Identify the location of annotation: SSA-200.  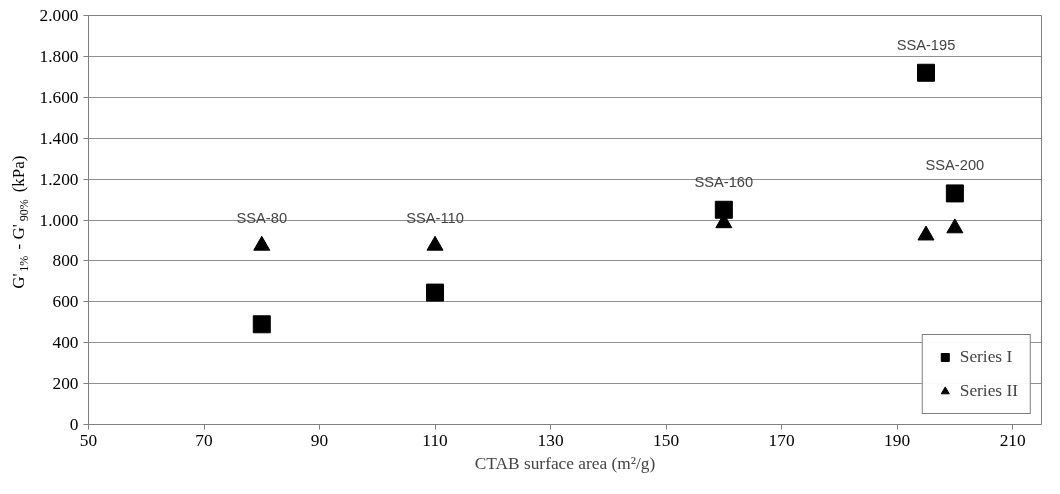
(955, 165).